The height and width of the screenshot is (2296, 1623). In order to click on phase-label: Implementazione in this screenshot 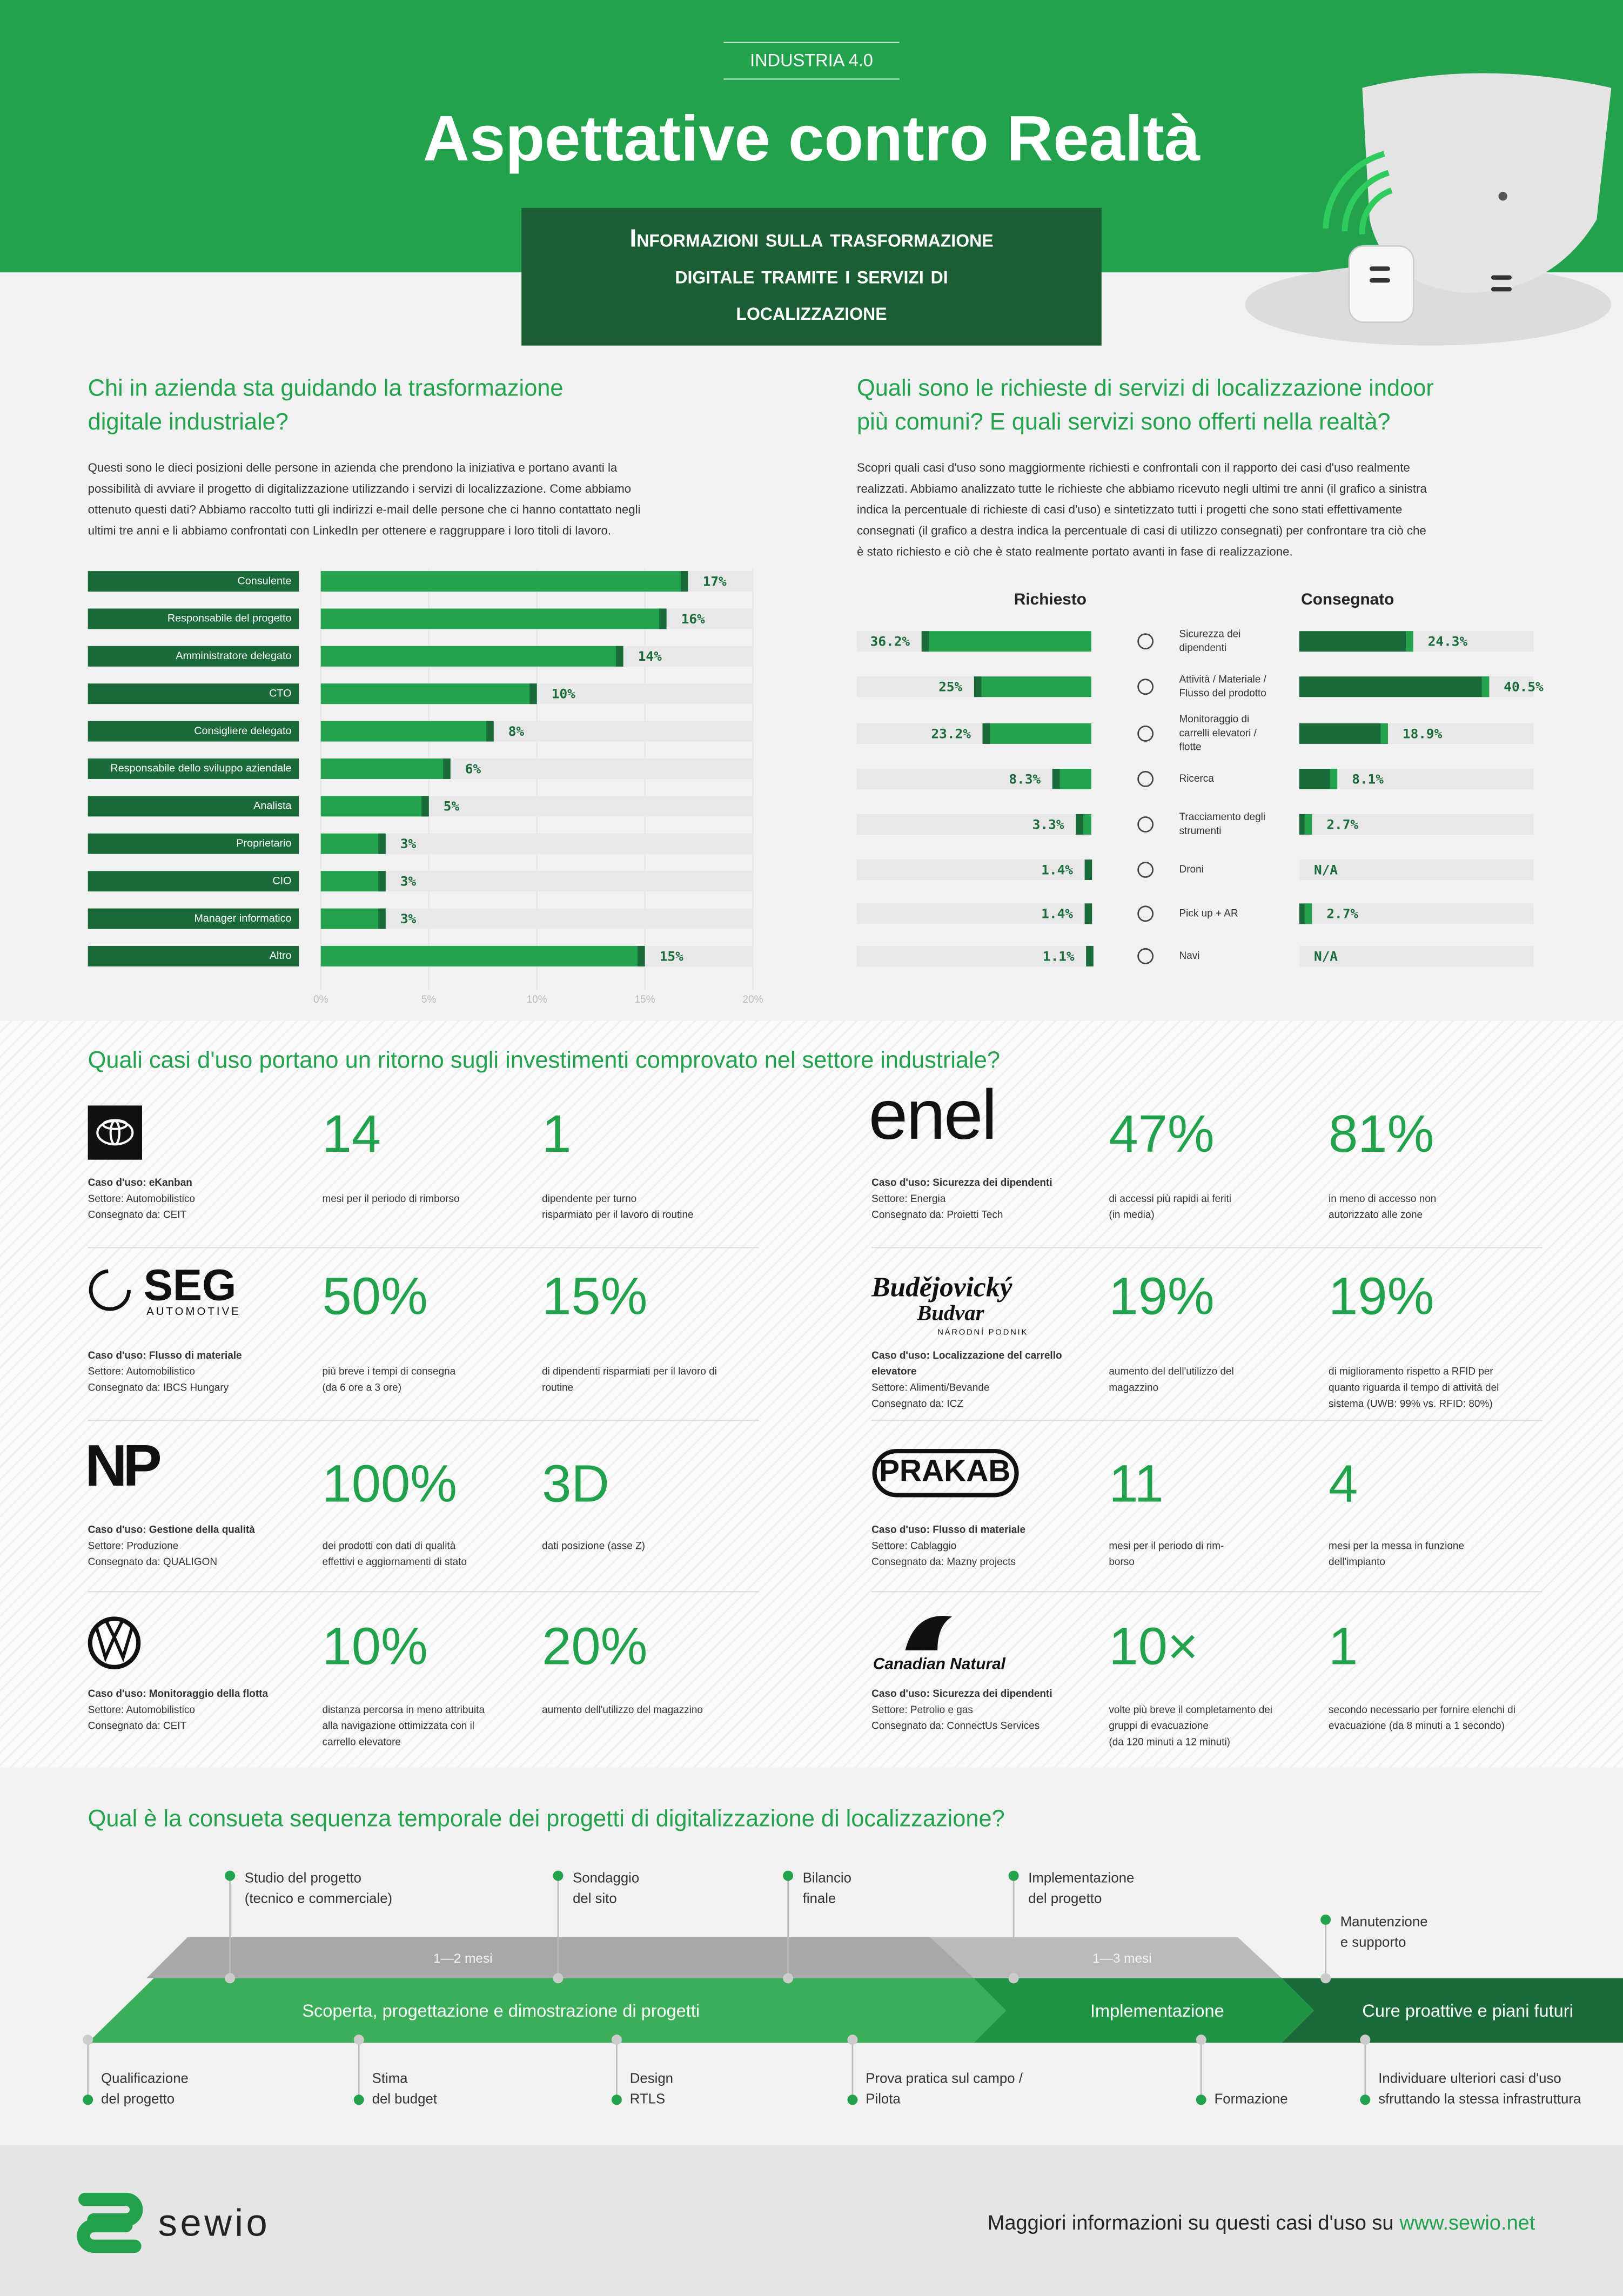, I will do `click(1157, 2010)`.